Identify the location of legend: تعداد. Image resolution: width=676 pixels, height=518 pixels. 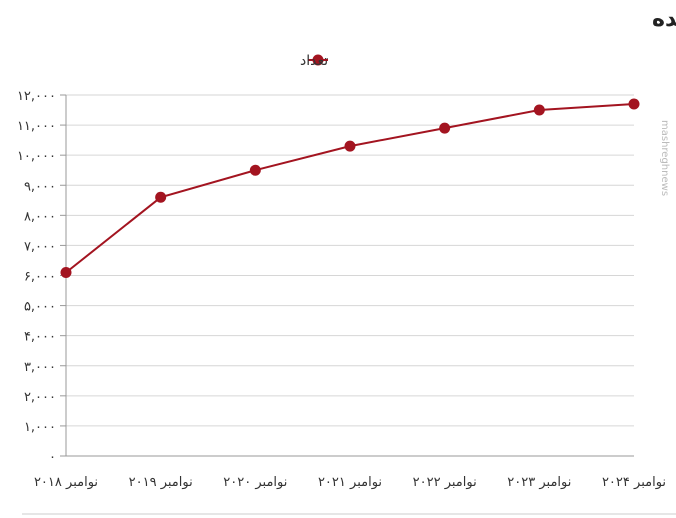
(314, 61).